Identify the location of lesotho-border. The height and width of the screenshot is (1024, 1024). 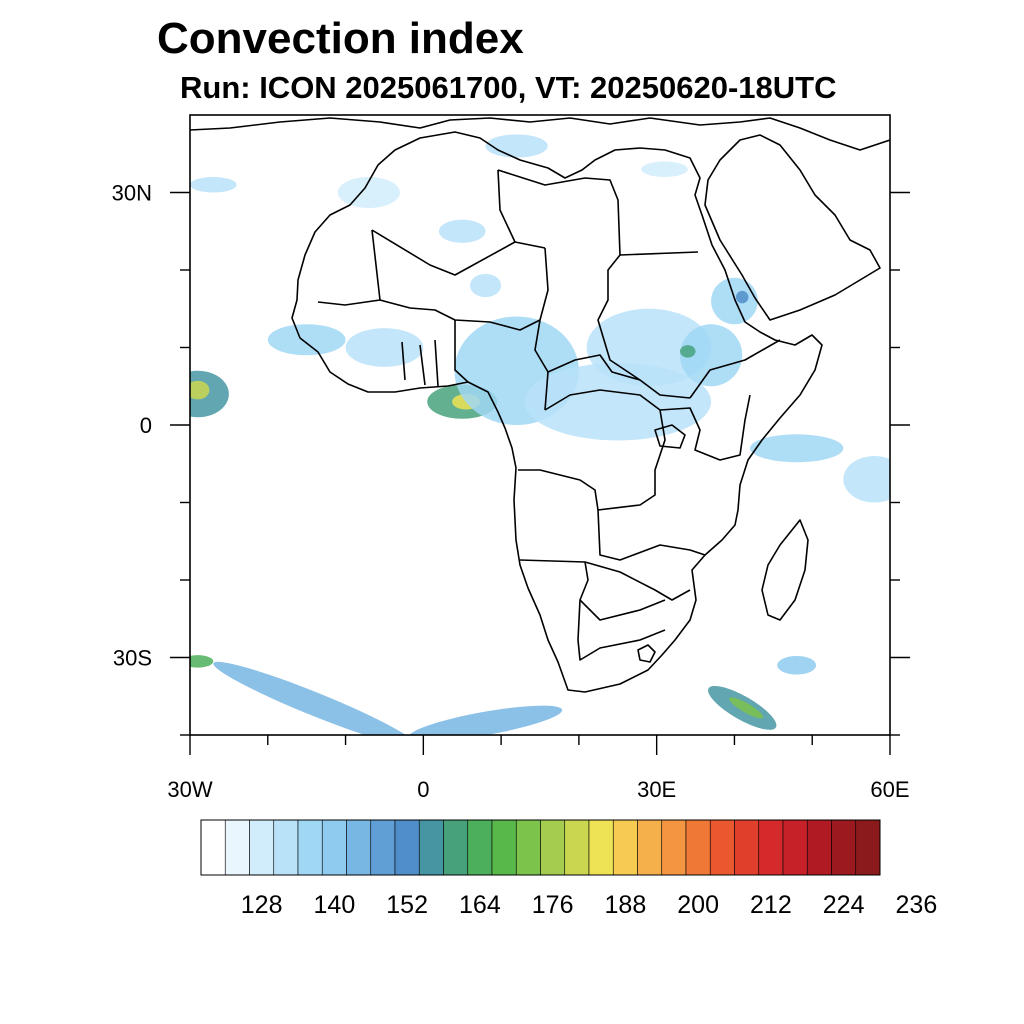
(646, 653).